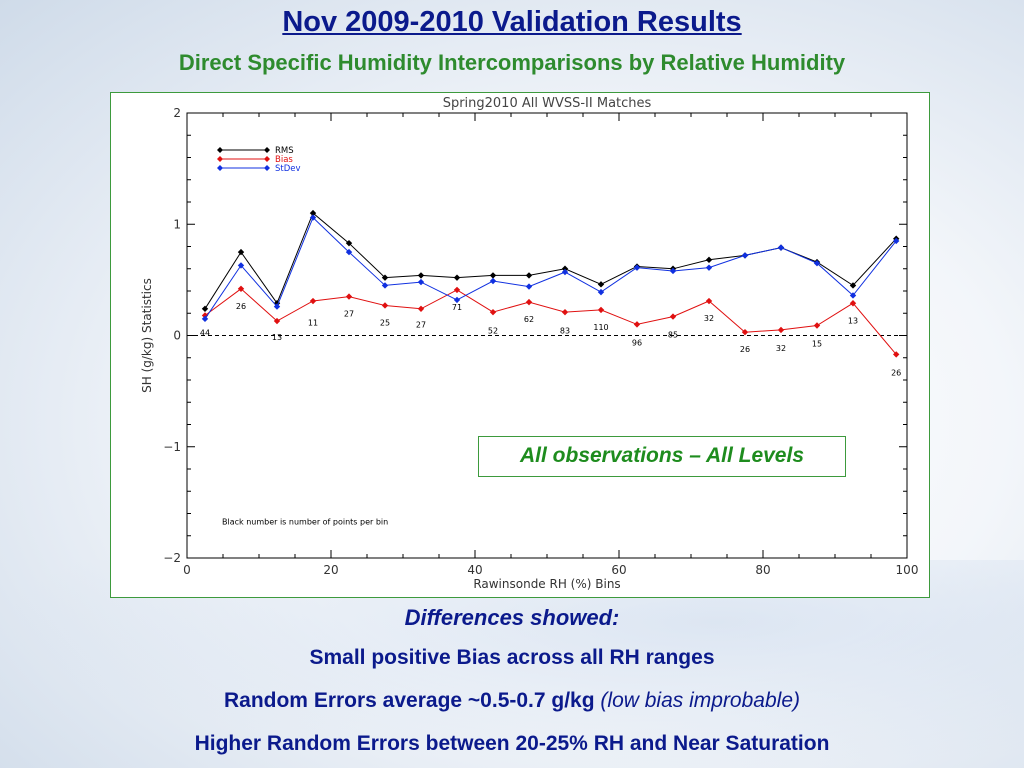  What do you see at coordinates (637, 343) in the screenshot?
I see `bin-count-label: 96` at bounding box center [637, 343].